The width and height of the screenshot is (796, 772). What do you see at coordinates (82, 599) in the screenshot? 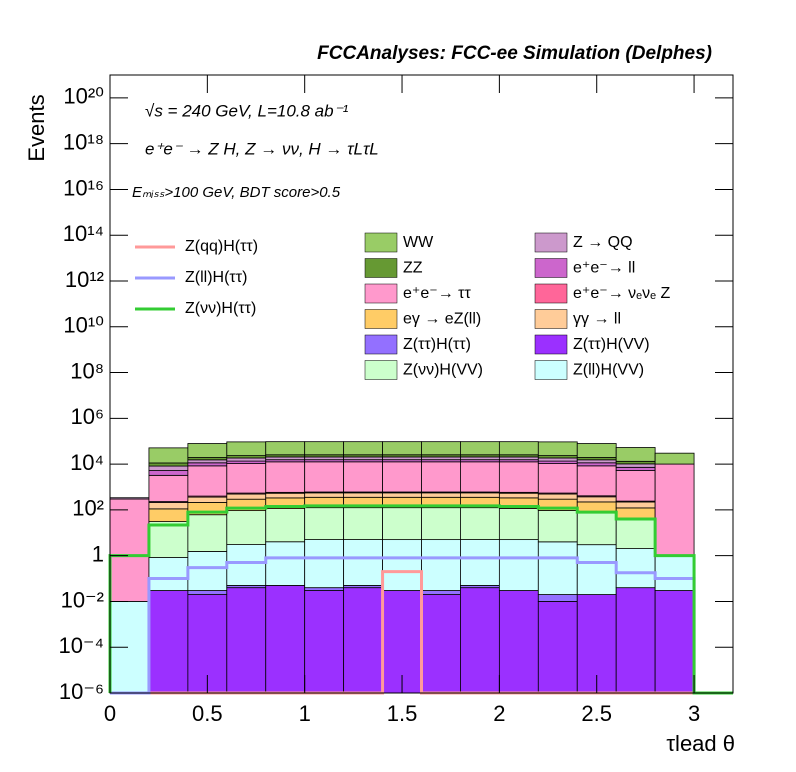
I see `y-tick-label: 10⁻²` at bounding box center [82, 599].